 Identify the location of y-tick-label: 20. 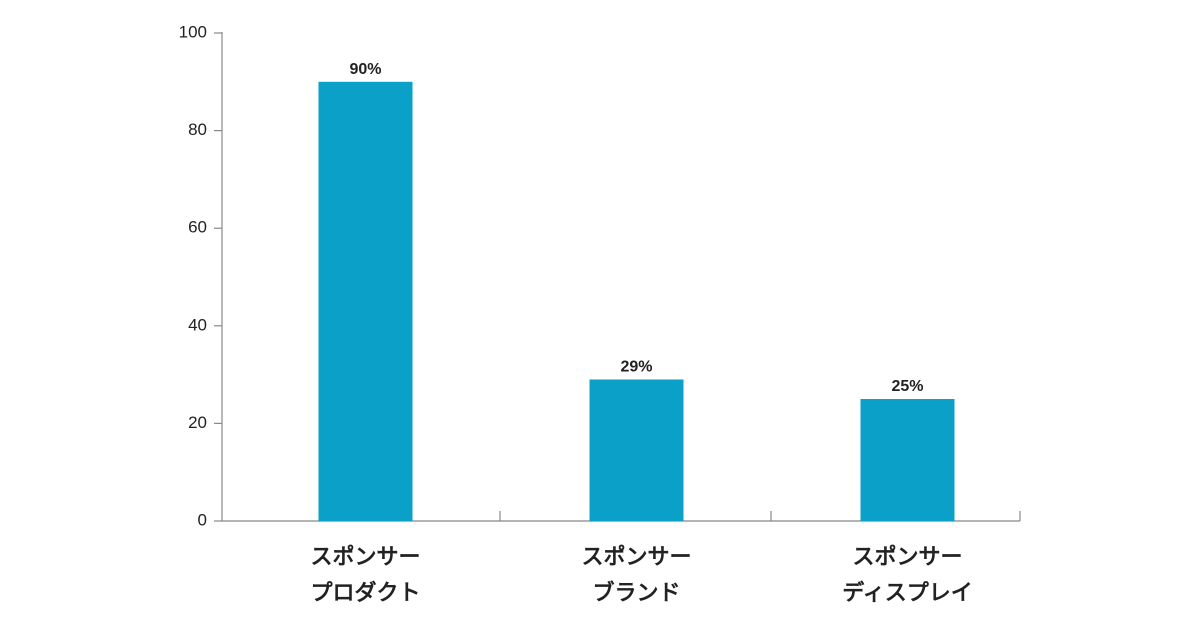
(197, 422).